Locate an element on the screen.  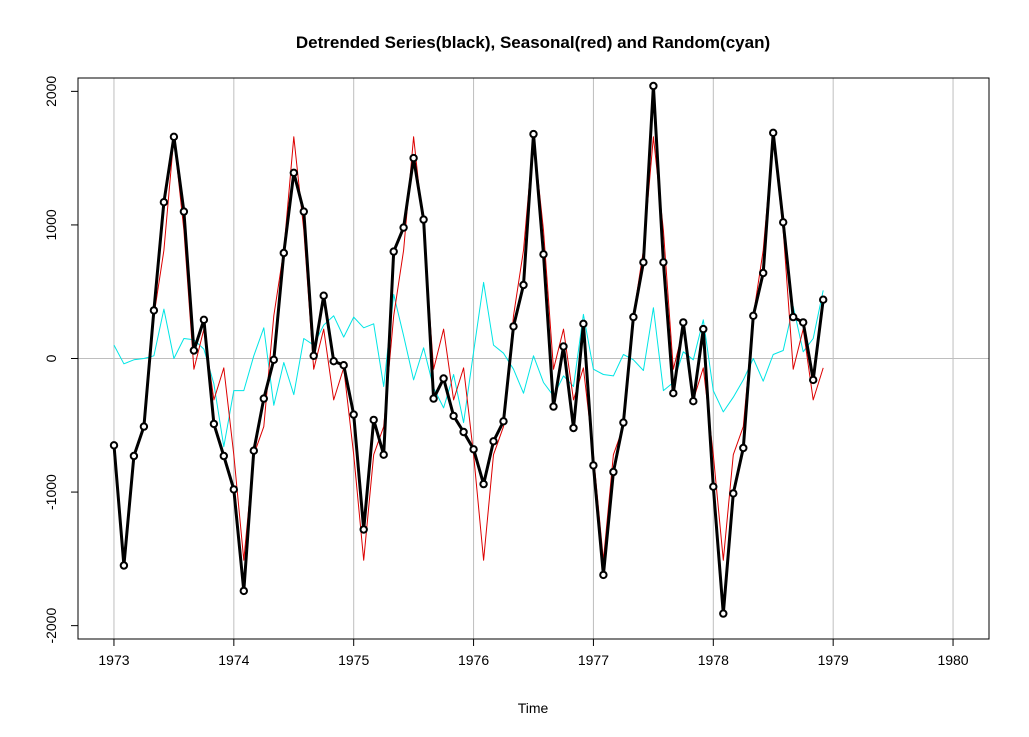
y-tick-label: -1000 is located at coordinates (51, 492).